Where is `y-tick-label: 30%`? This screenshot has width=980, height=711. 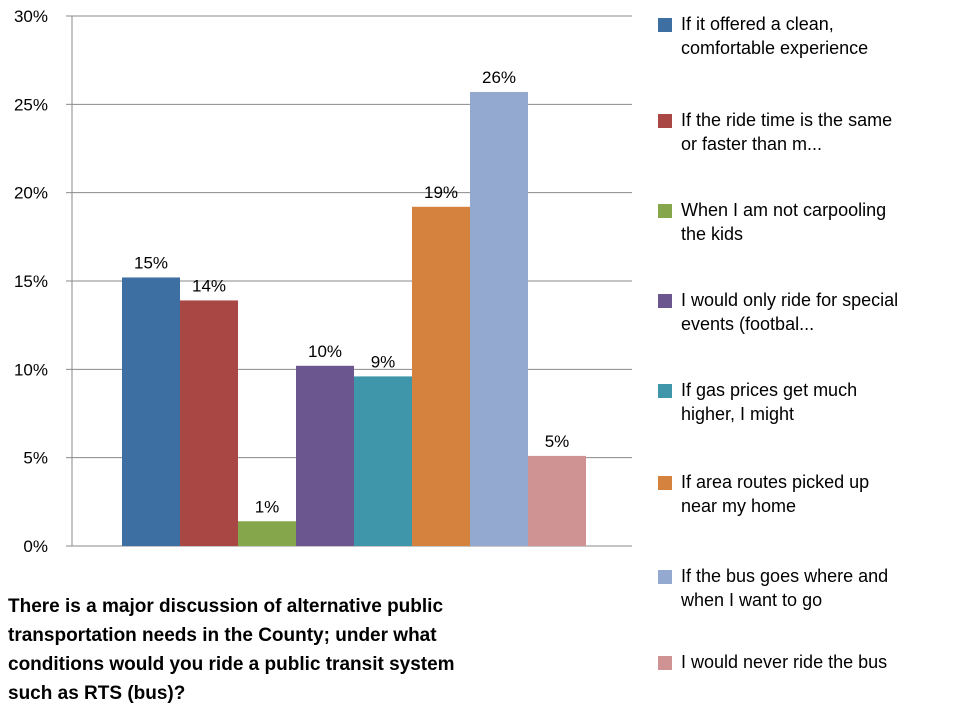
y-tick-label: 30% is located at coordinates (31, 16).